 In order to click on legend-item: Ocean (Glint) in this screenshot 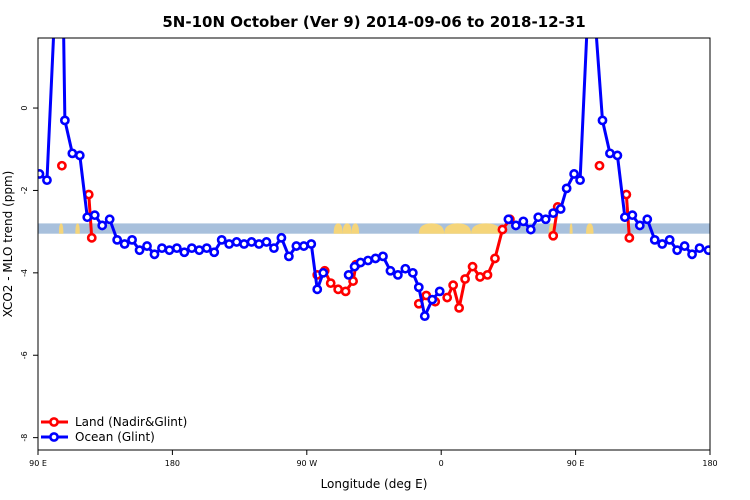, I will do `click(98, 437)`.